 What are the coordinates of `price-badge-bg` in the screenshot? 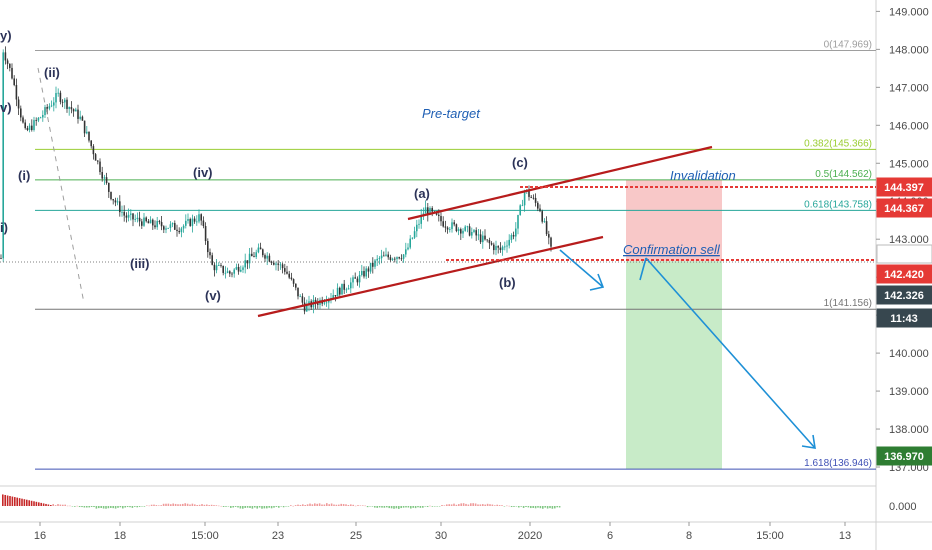 It's located at (904, 187).